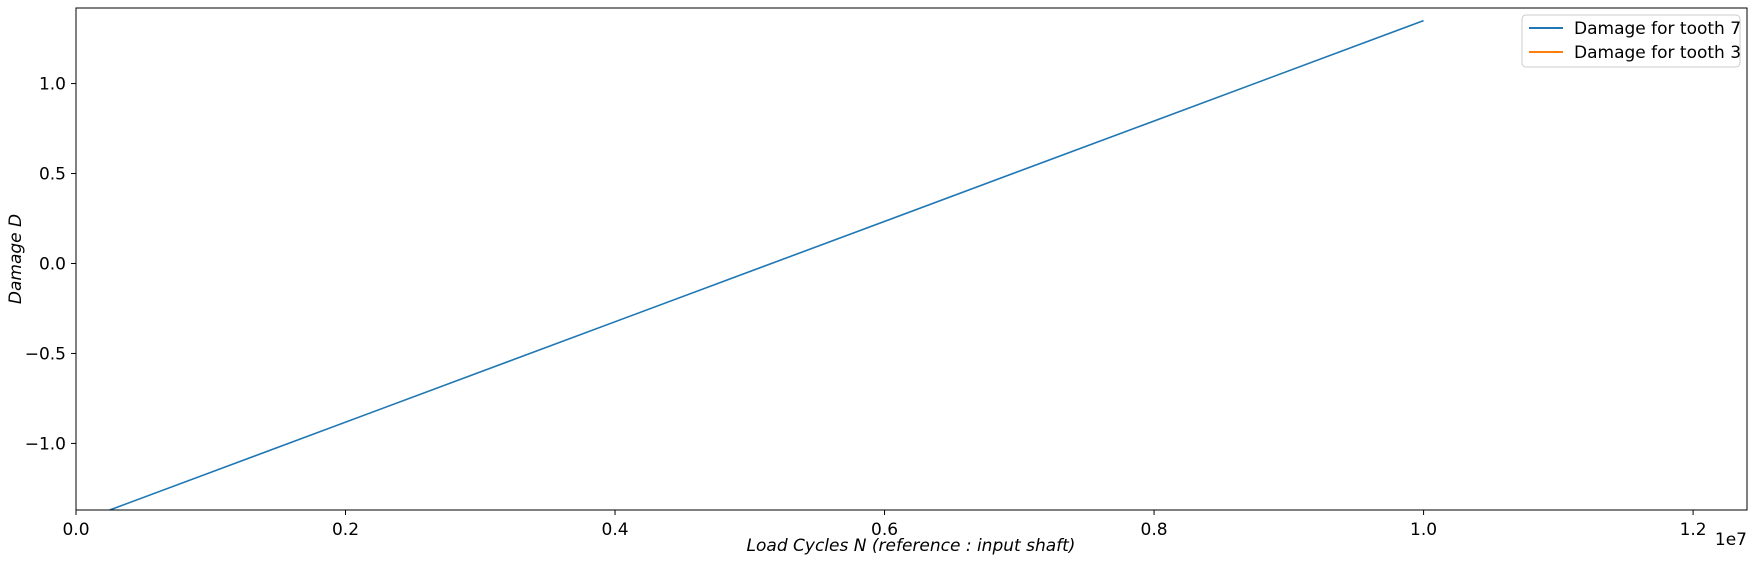 The image size is (1752, 562). I want to click on x-tick-label: 1.0, so click(1423, 530).